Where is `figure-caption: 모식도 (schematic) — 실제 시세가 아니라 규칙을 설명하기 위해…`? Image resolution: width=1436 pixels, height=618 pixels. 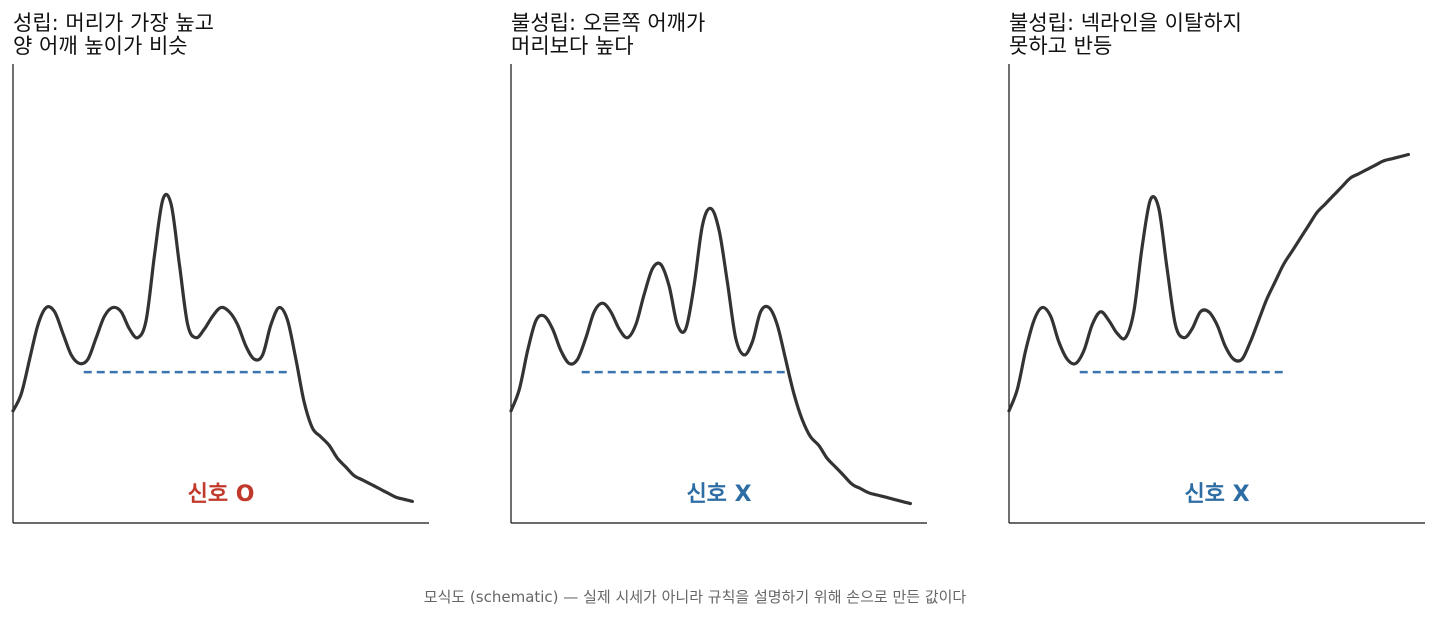
figure-caption: 모식도 (schematic) — 실제 시세가 아니라 규칙을 설명하기 위해… is located at coordinates (695, 597).